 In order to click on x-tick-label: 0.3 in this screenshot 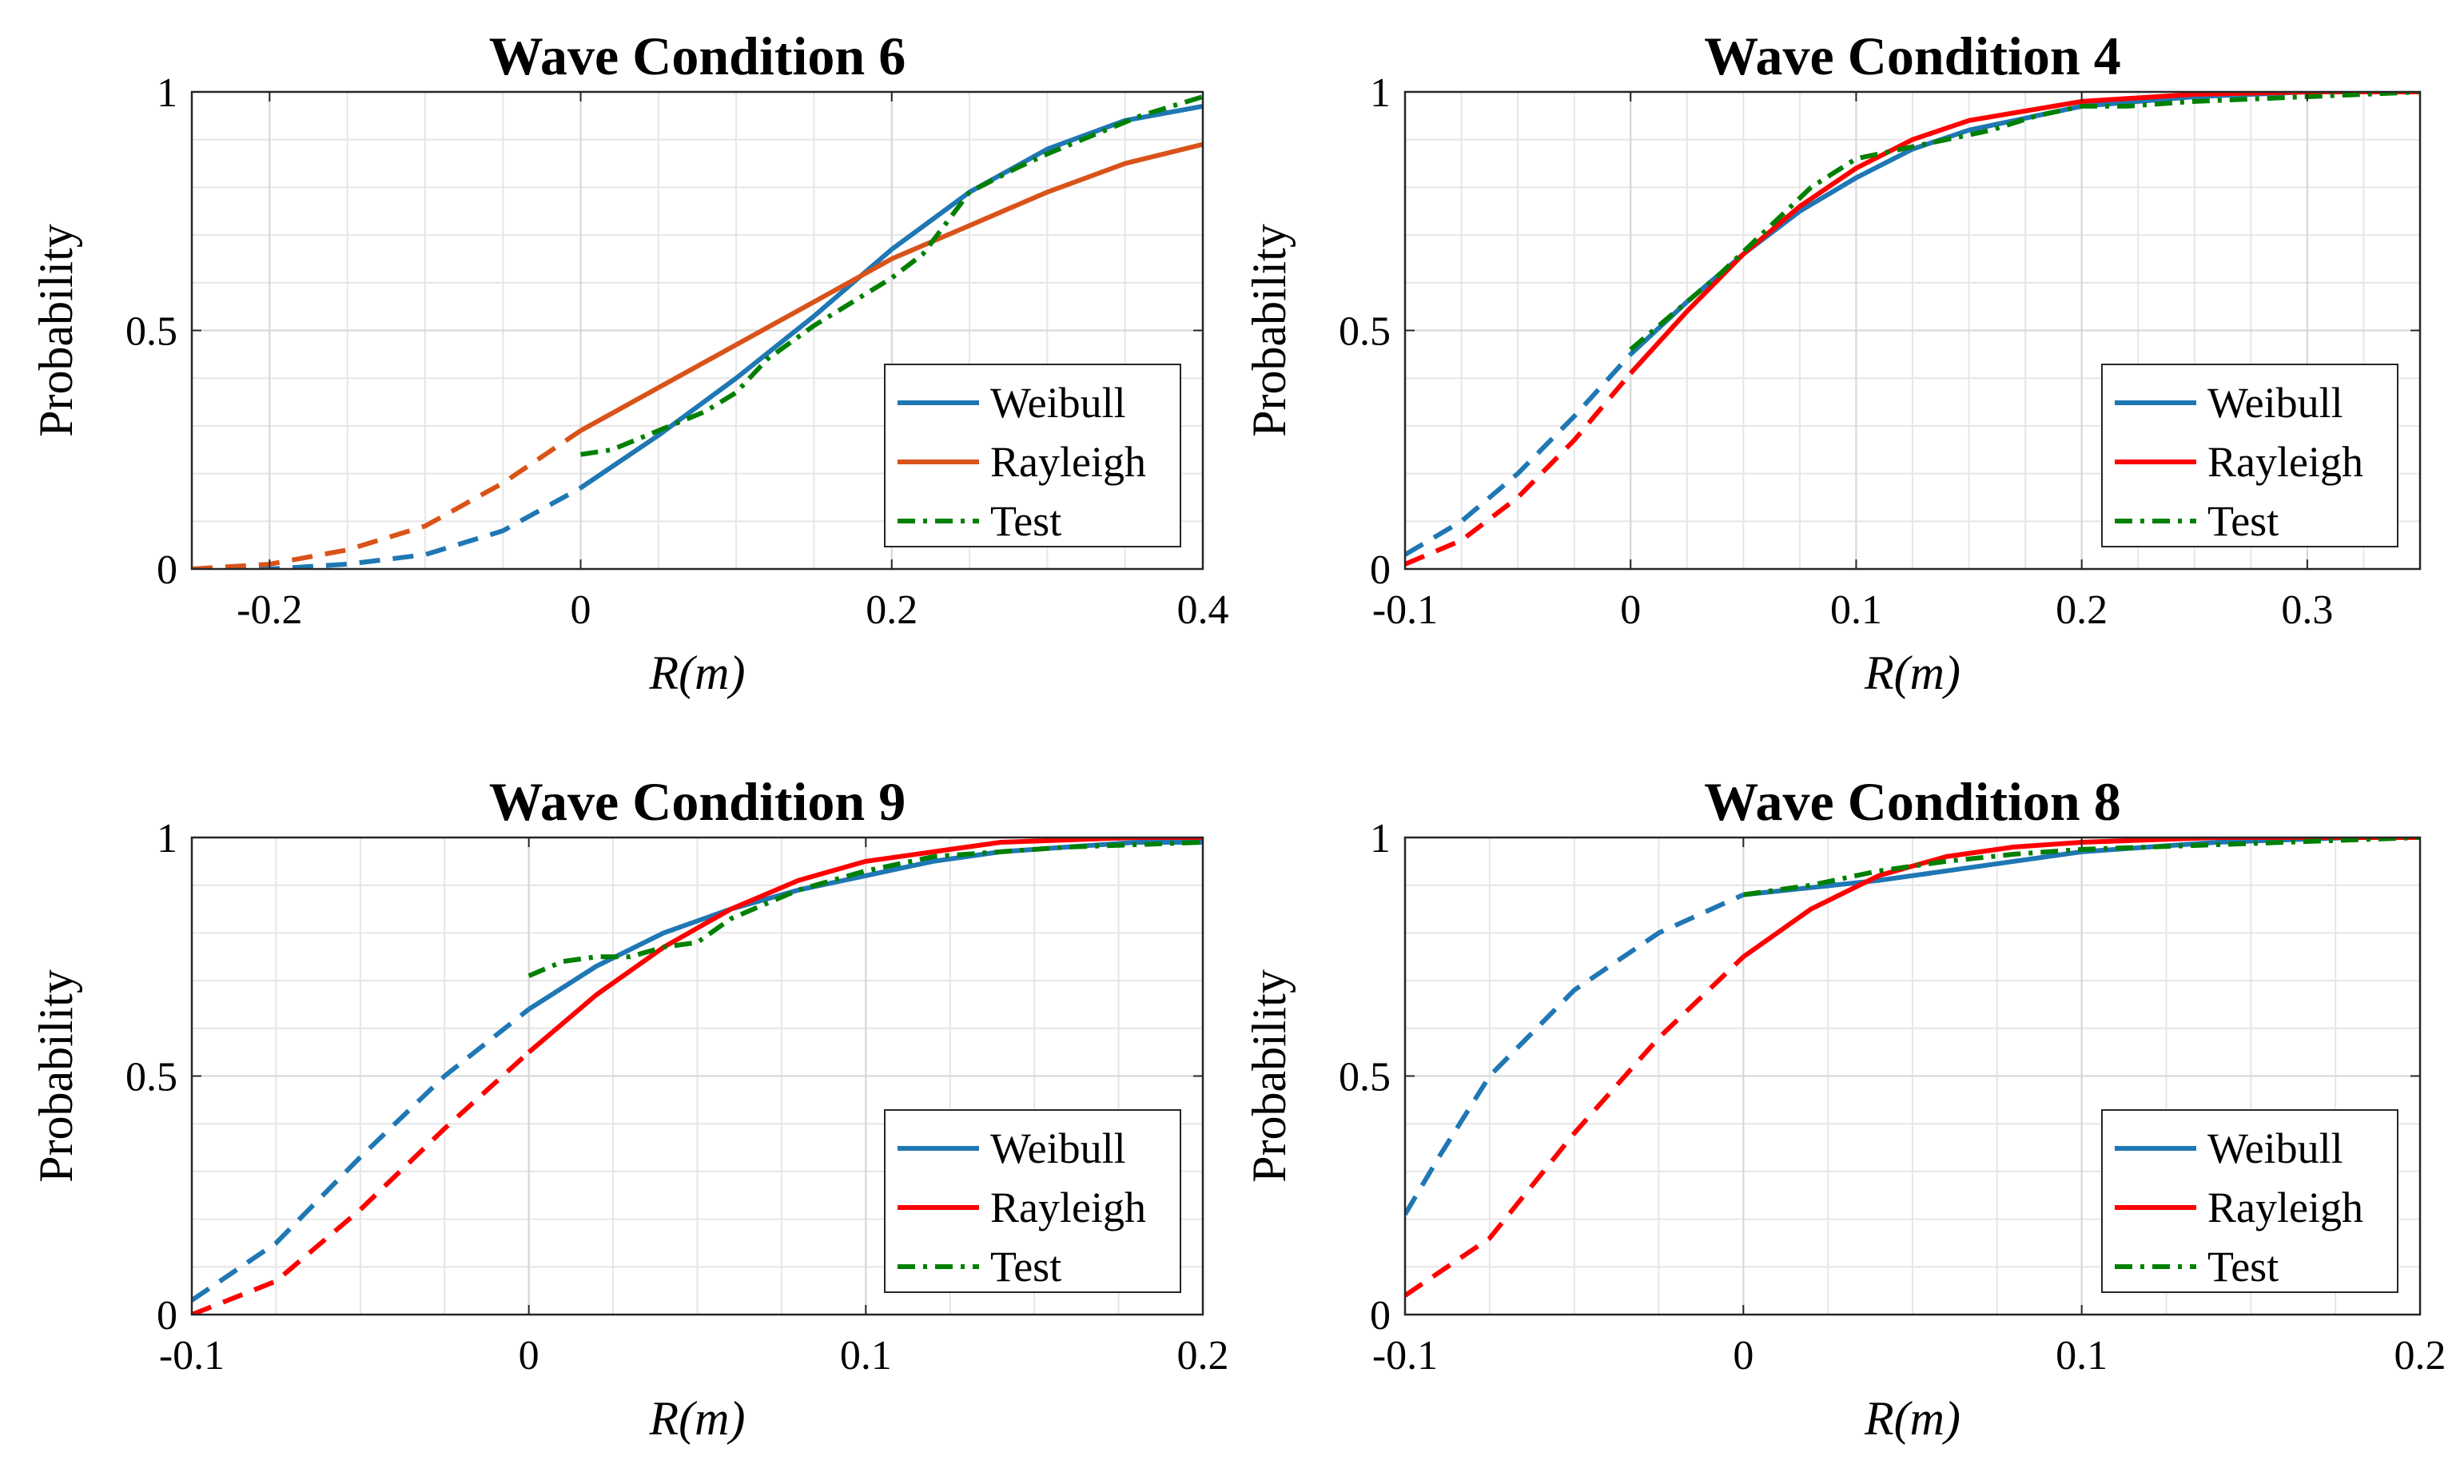, I will do `click(2307, 610)`.